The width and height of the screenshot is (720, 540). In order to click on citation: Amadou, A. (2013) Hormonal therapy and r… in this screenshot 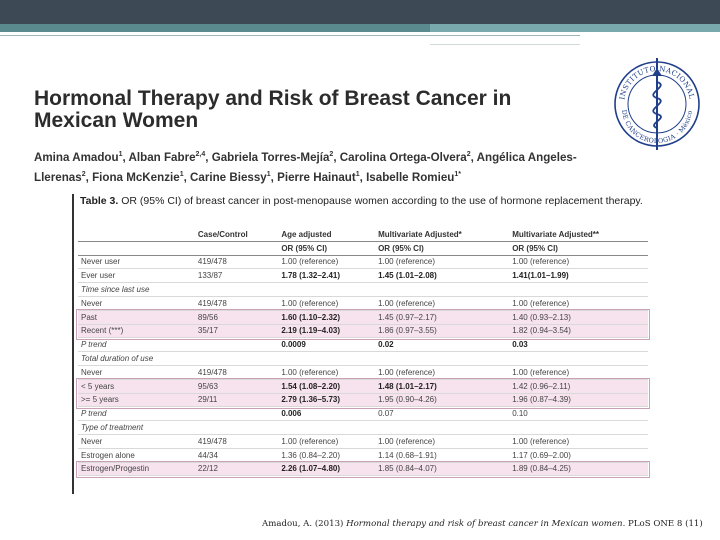, I will do `click(482, 524)`.